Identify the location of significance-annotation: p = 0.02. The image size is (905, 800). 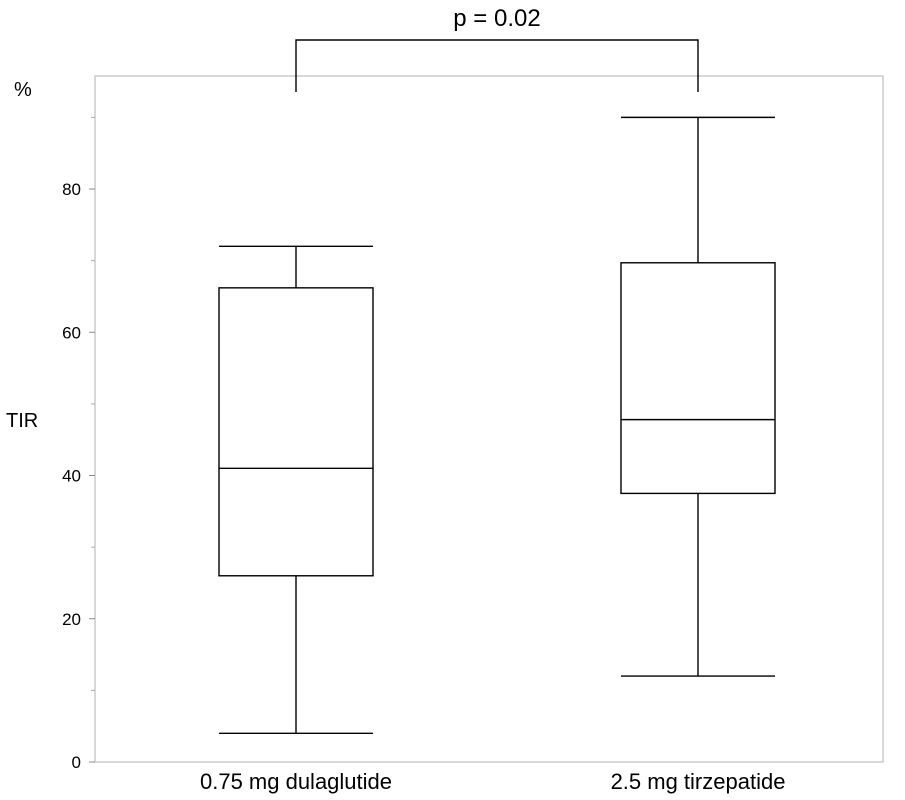
(497, 48).